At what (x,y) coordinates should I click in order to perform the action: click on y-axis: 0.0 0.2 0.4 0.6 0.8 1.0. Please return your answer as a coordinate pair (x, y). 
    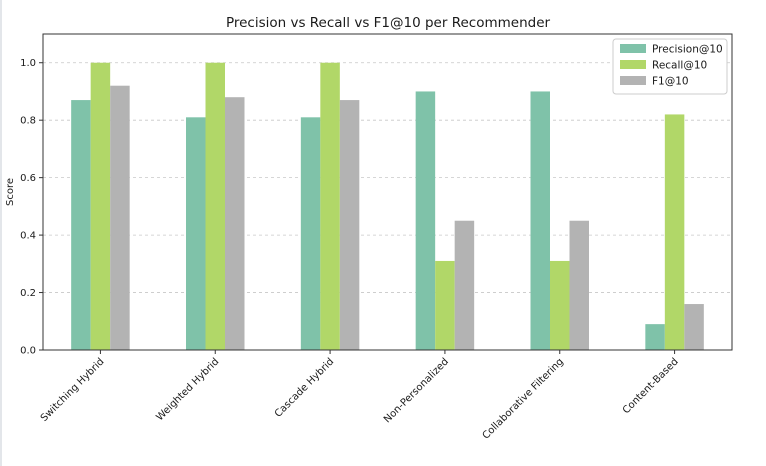
    Looking at the image, I should click on (31, 207).